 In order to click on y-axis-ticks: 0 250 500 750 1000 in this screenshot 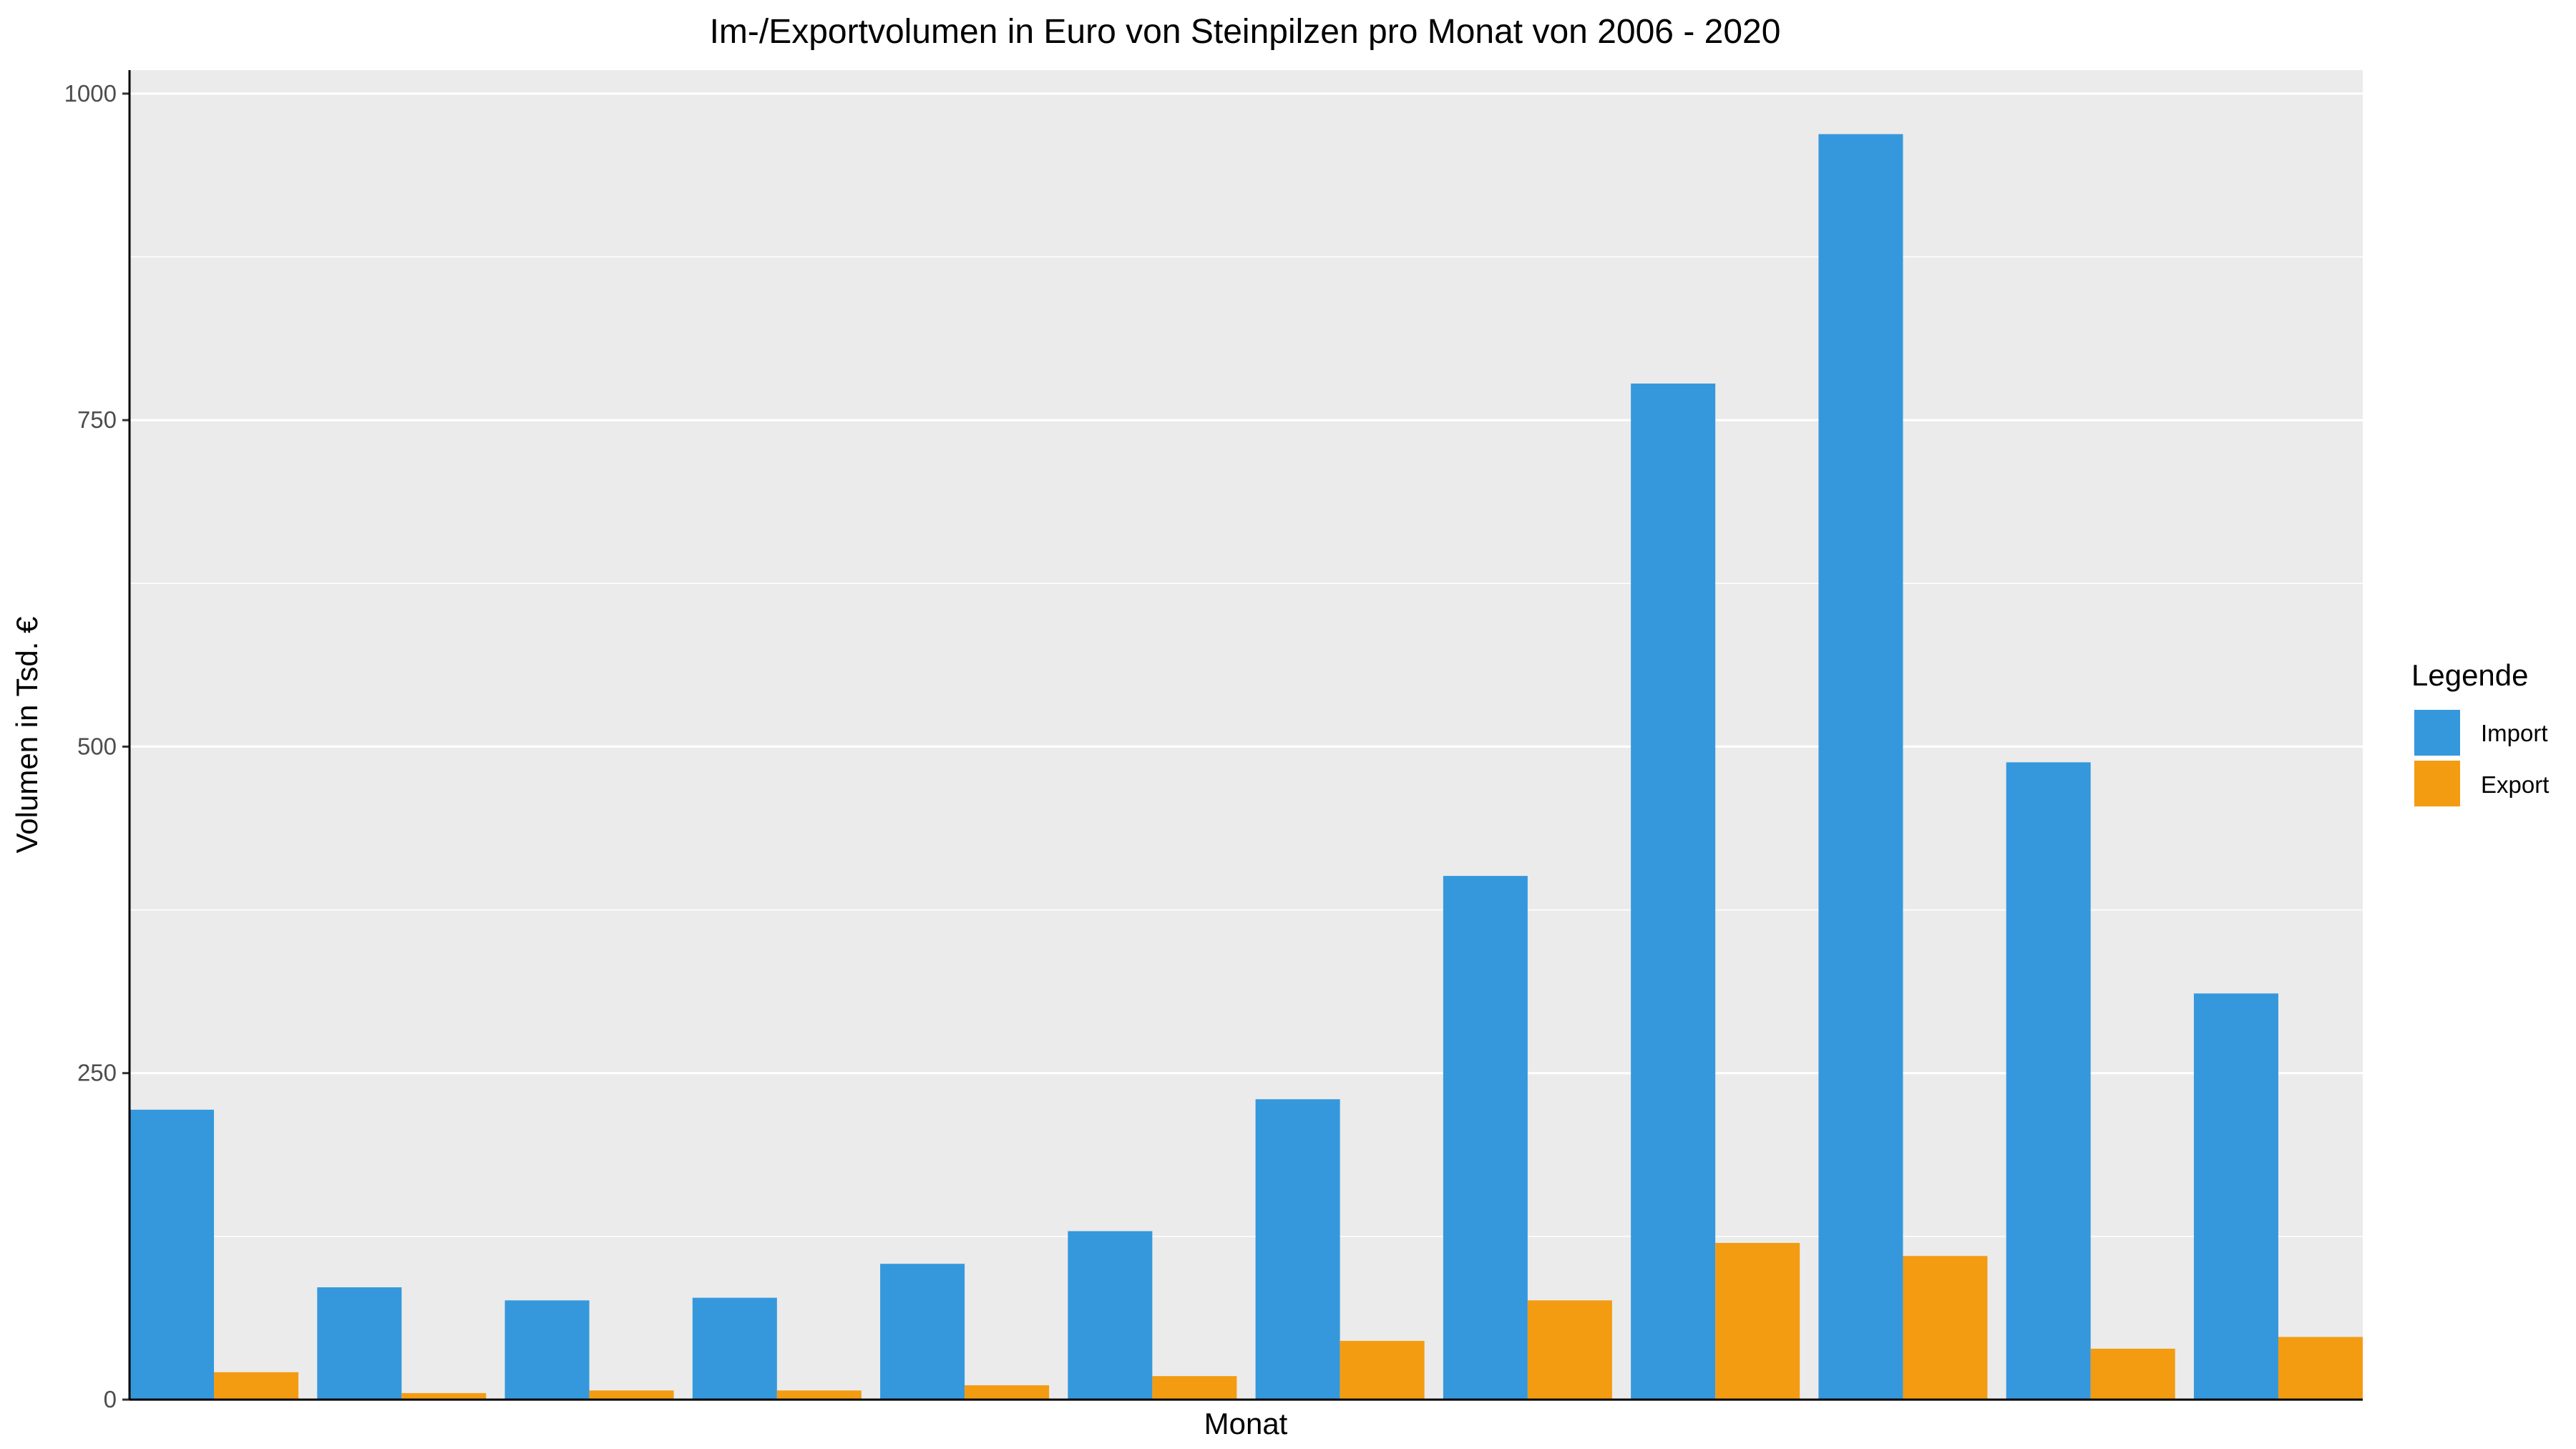, I will do `click(97, 746)`.